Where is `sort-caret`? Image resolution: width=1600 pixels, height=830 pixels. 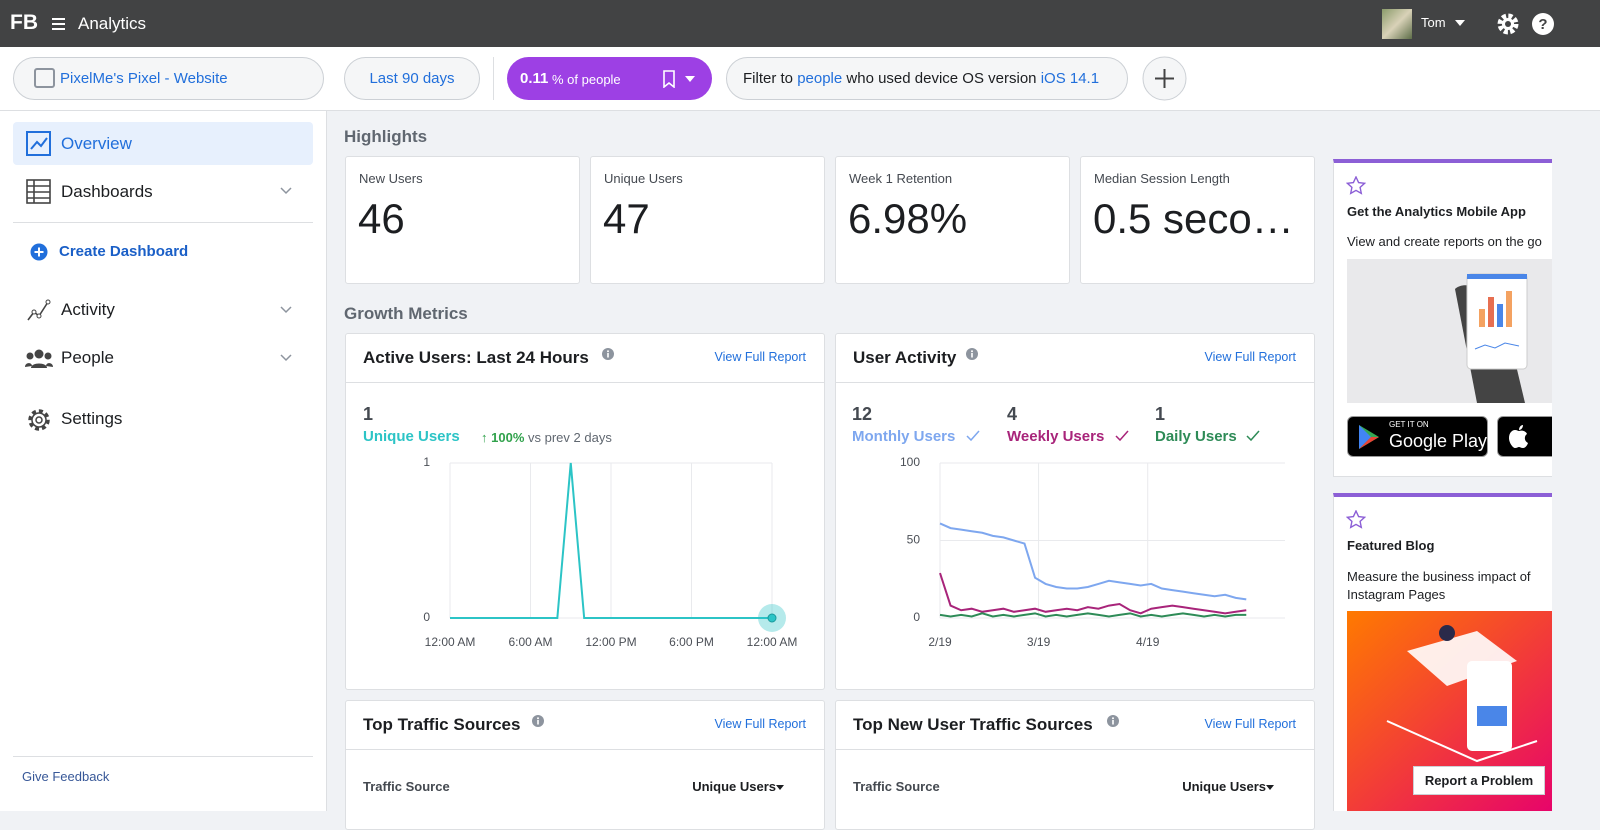 sort-caret is located at coordinates (780, 787).